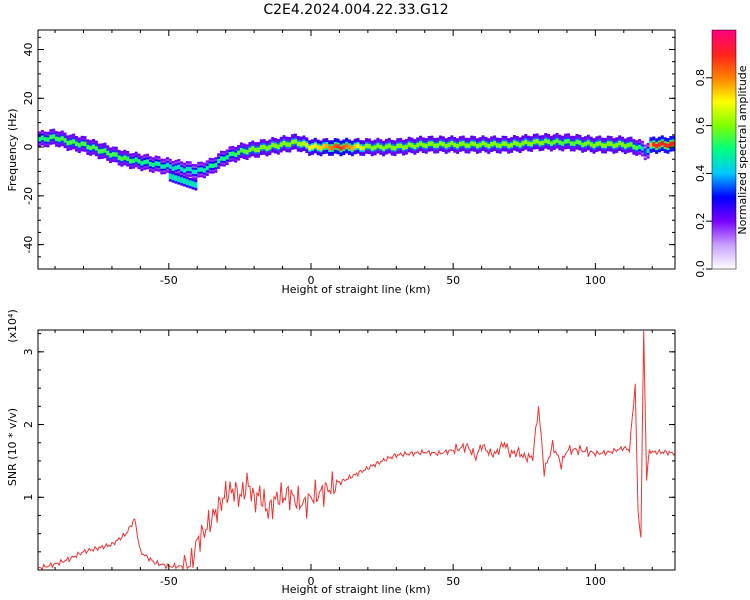 The image size is (750, 600). Describe the element at coordinates (12, 150) in the screenshot. I see `top-y-axis-label: Frequency (Hz)` at that location.